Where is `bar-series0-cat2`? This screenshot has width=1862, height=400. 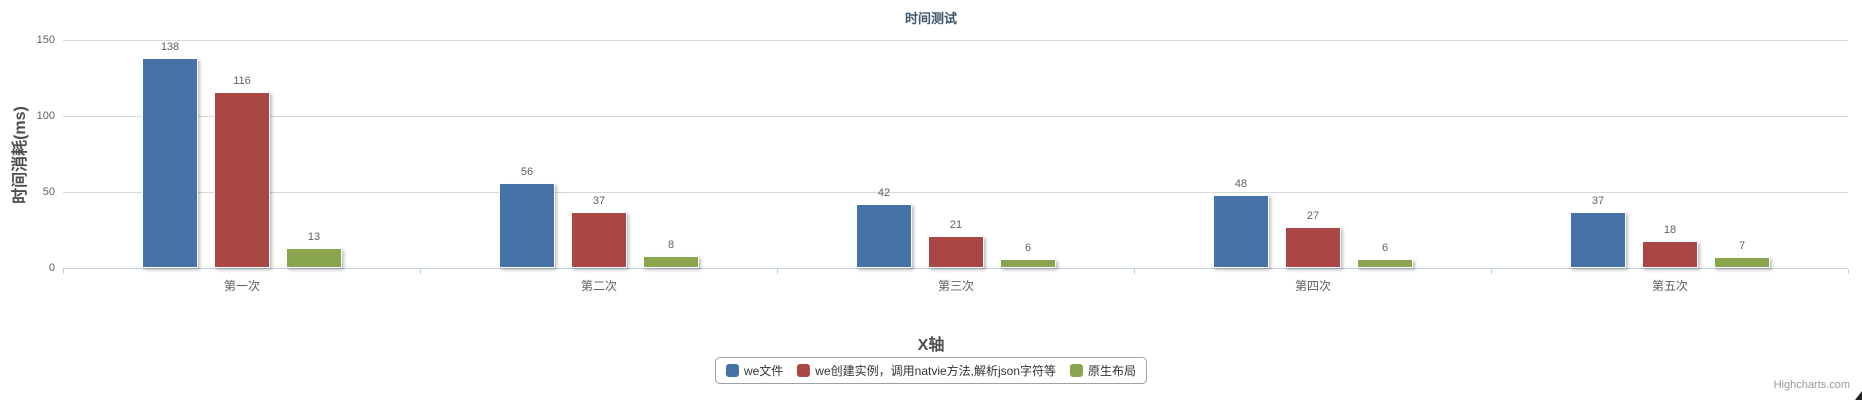 bar-series0-cat2 is located at coordinates (884, 236).